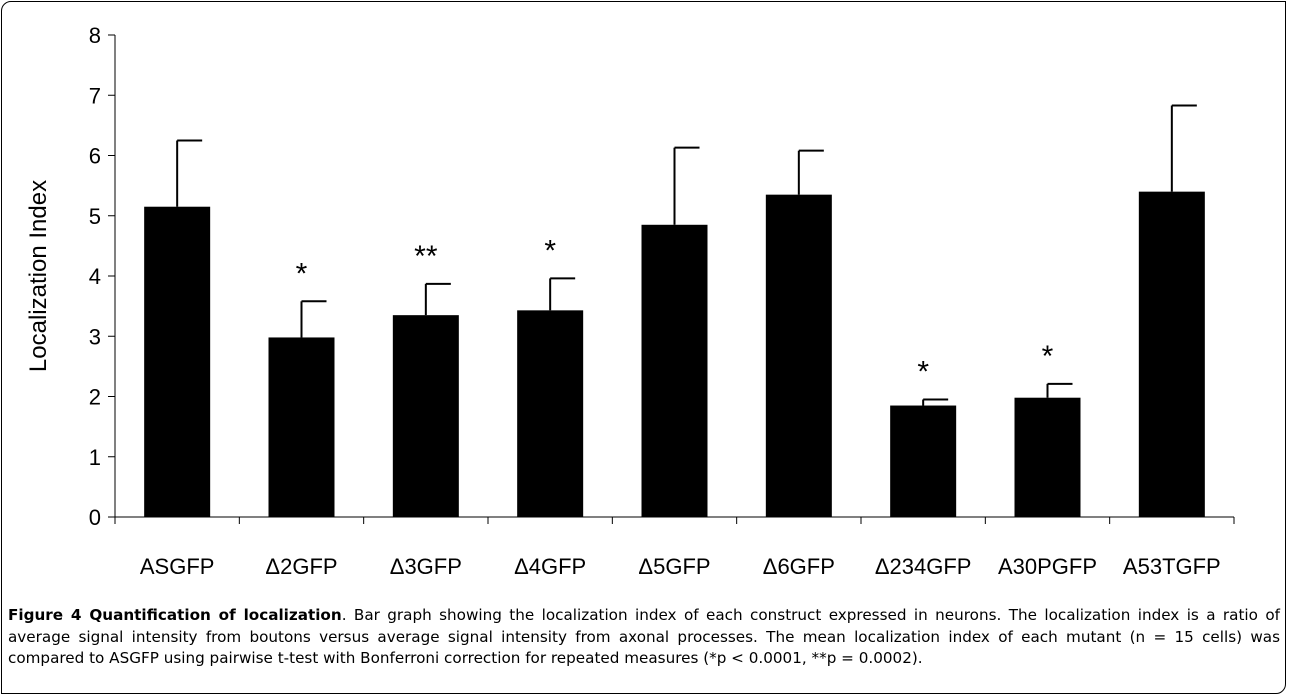 The width and height of the screenshot is (1290, 698). Describe the element at coordinates (1172, 566) in the screenshot. I see `category-label: A53TGFP` at that location.